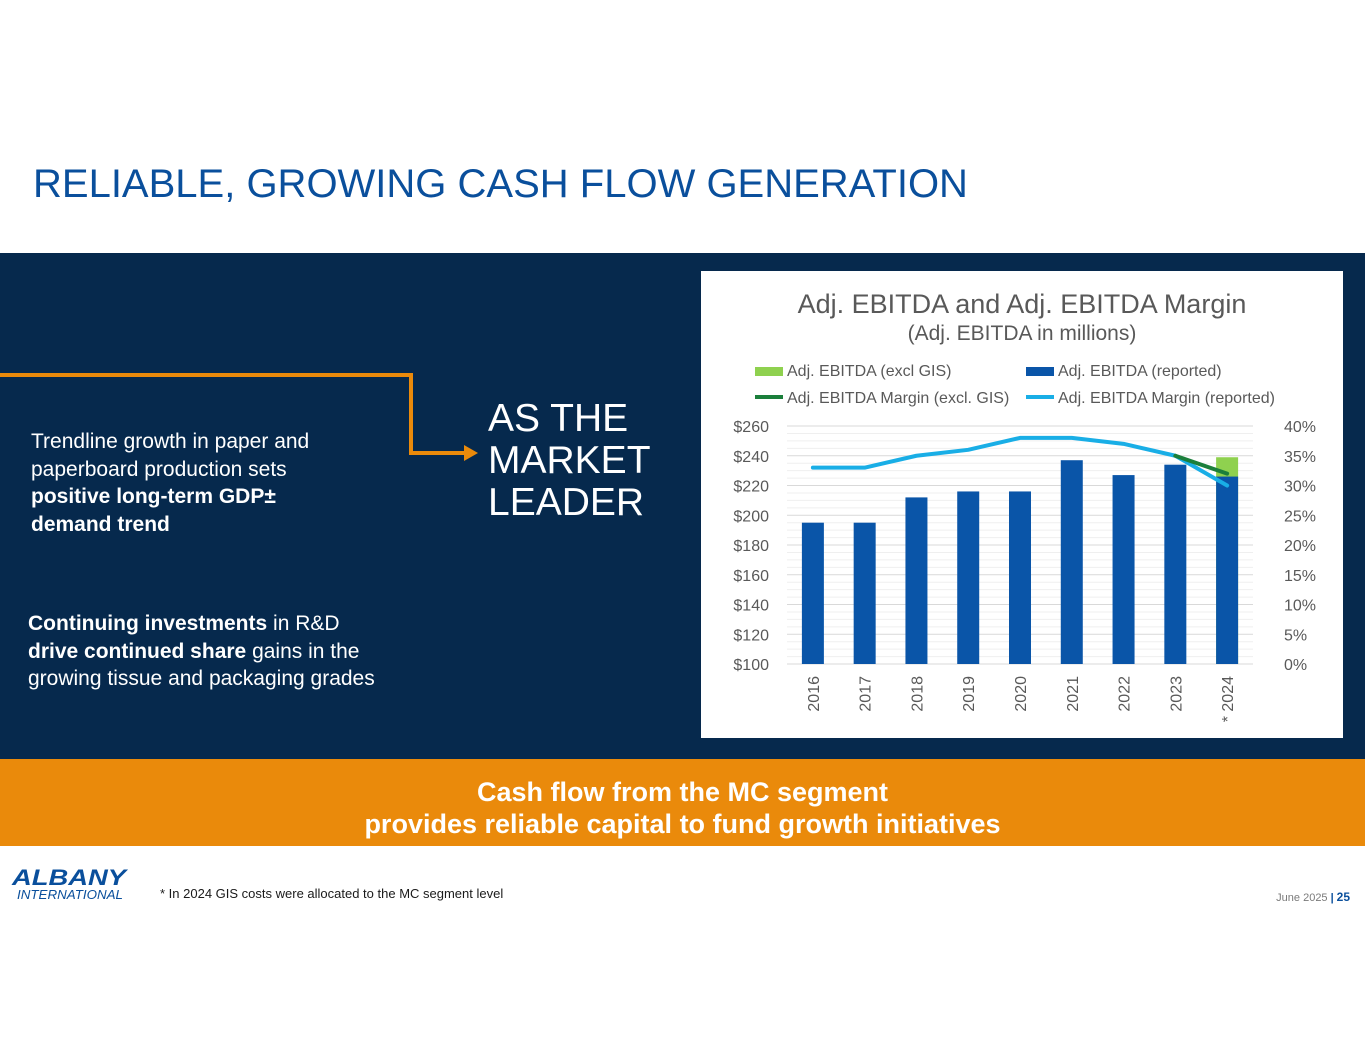 This screenshot has width=1365, height=1055. Describe the element at coordinates (751, 427) in the screenshot. I see `y-left-tick-label: $260` at that location.